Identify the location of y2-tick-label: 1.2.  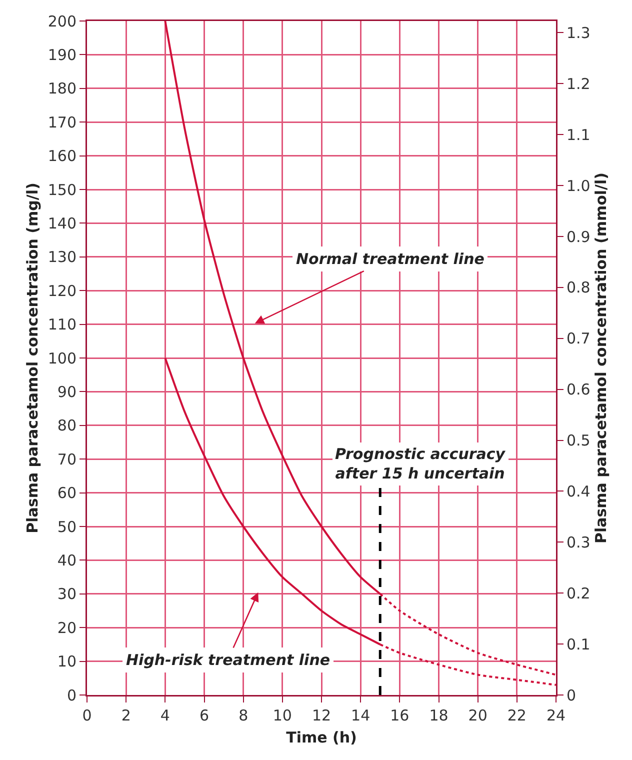
(578, 83).